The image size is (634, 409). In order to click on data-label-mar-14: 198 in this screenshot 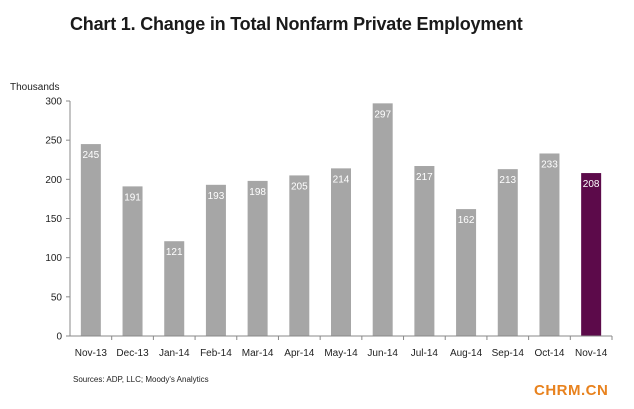, I will do `click(257, 192)`.